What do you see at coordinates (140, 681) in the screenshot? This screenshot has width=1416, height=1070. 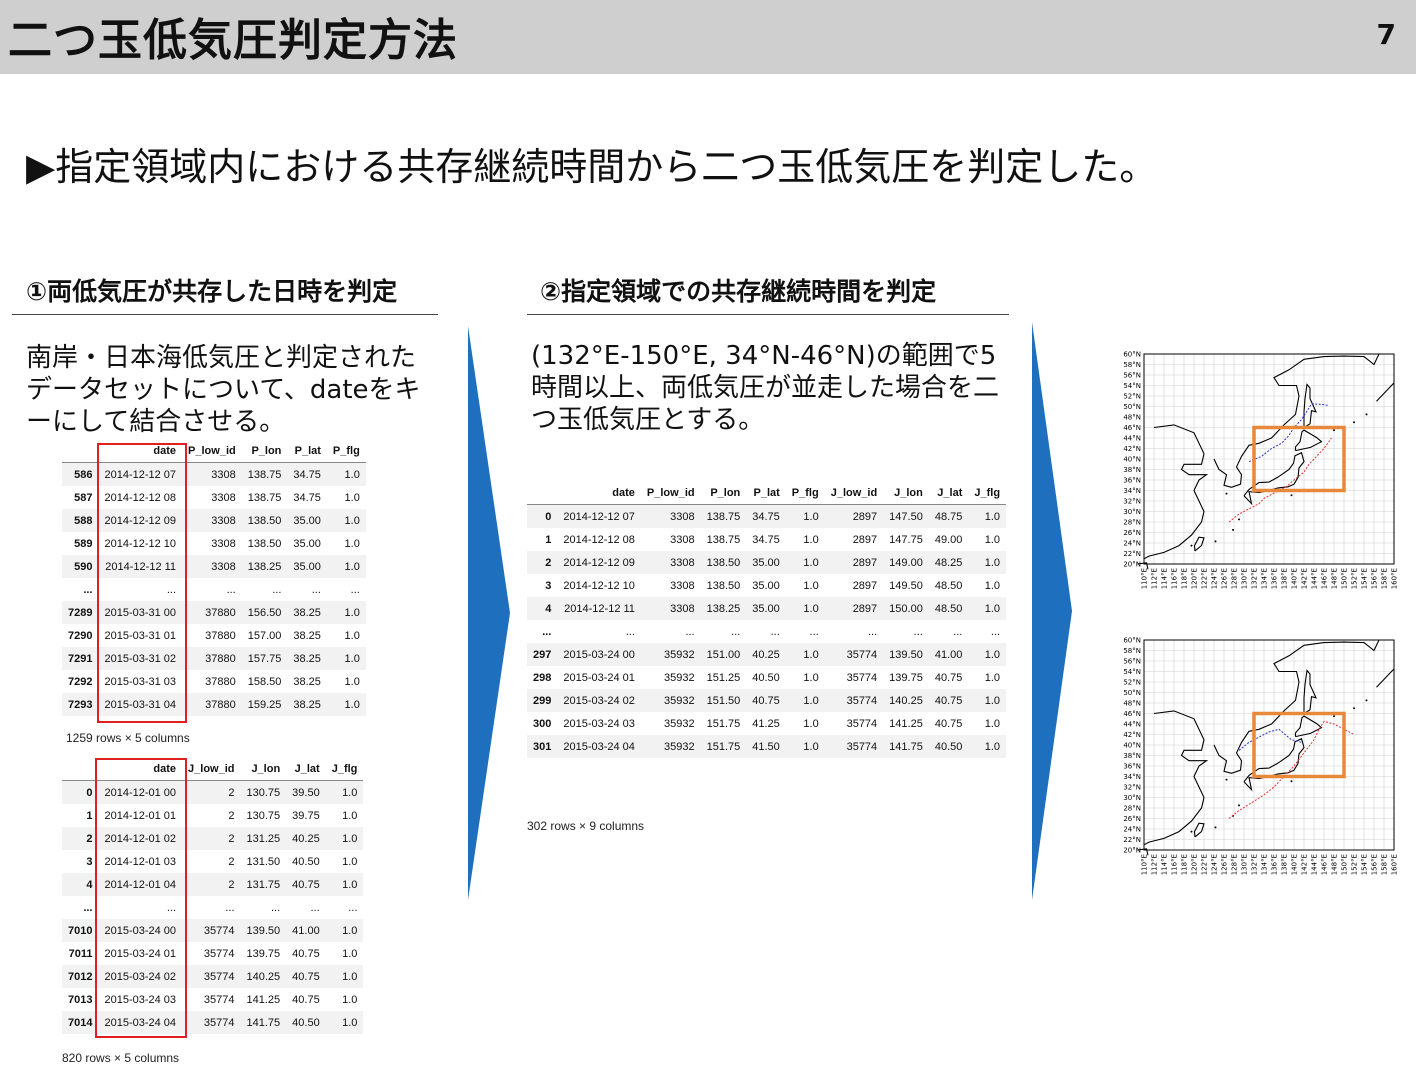 I see `table-cell: 2015-03-31 03` at bounding box center [140, 681].